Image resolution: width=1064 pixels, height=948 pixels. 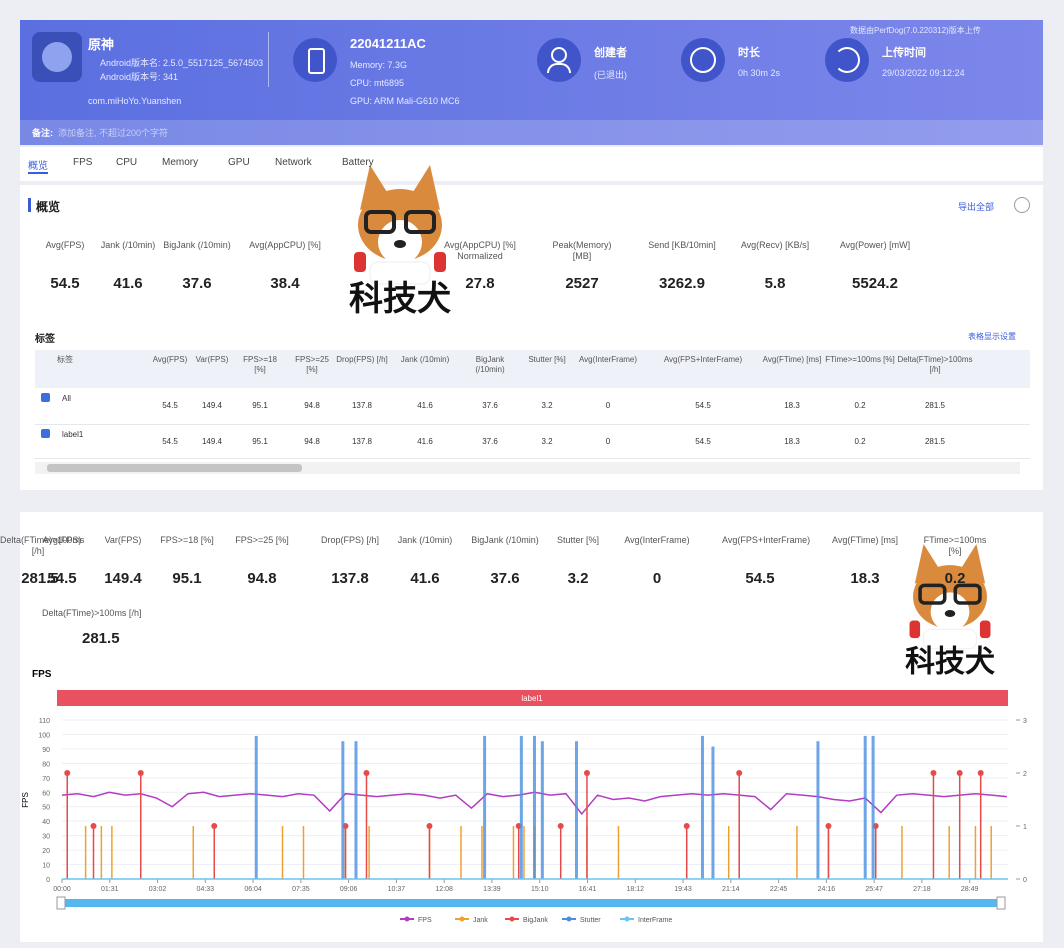 I want to click on source-note: 数据由PerfDog(7.0.220312)版本上传, so click(x=915, y=30).